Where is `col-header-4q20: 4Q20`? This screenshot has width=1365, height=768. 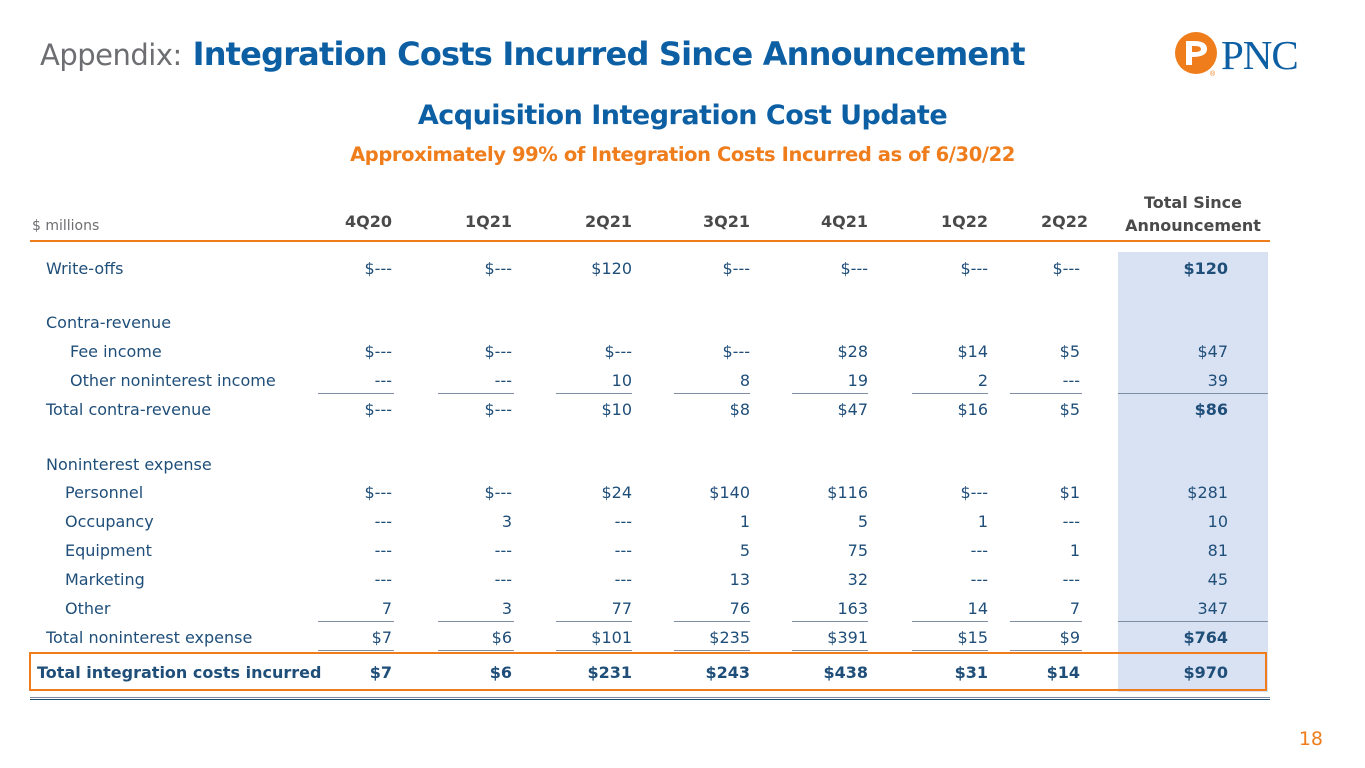 col-header-4q20: 4Q20 is located at coordinates (368, 221).